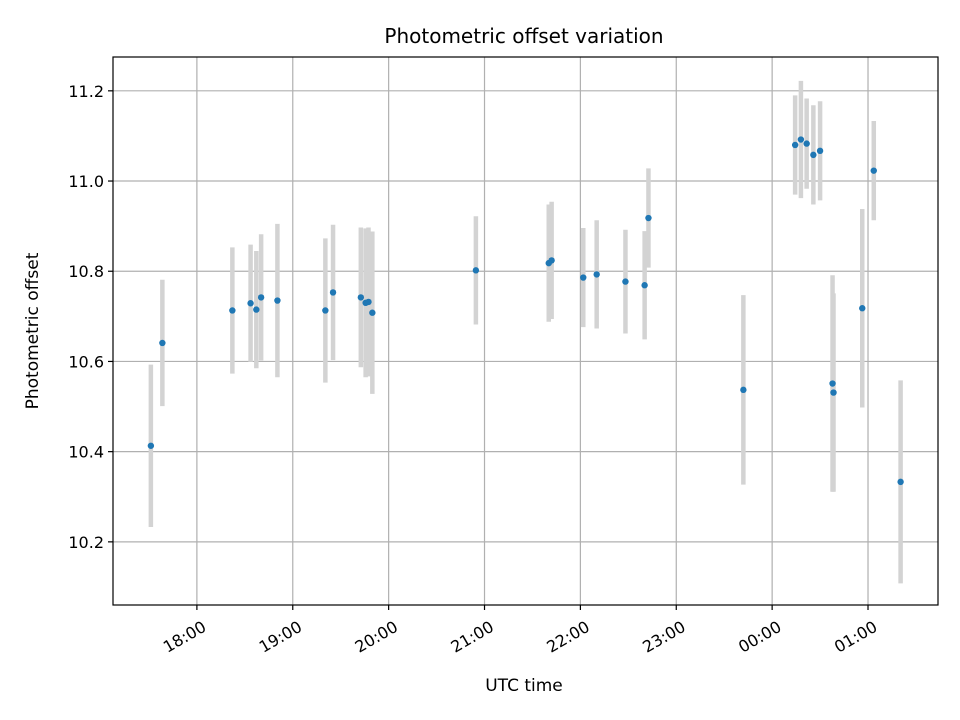 This screenshot has height=720, width=960. Describe the element at coordinates (86, 271) in the screenshot. I see `y-tick-label: 10.8` at that location.